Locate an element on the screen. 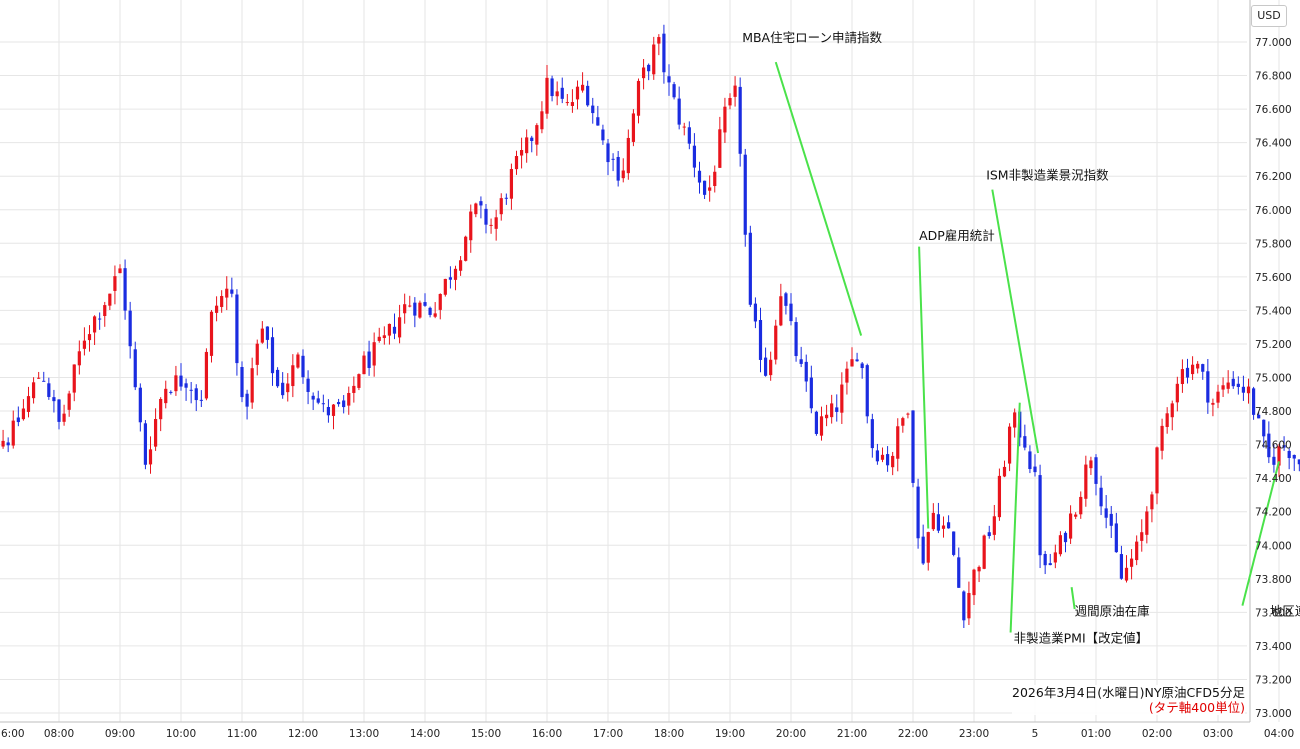  y-tick-label: 73.200 is located at coordinates (1273, 680).